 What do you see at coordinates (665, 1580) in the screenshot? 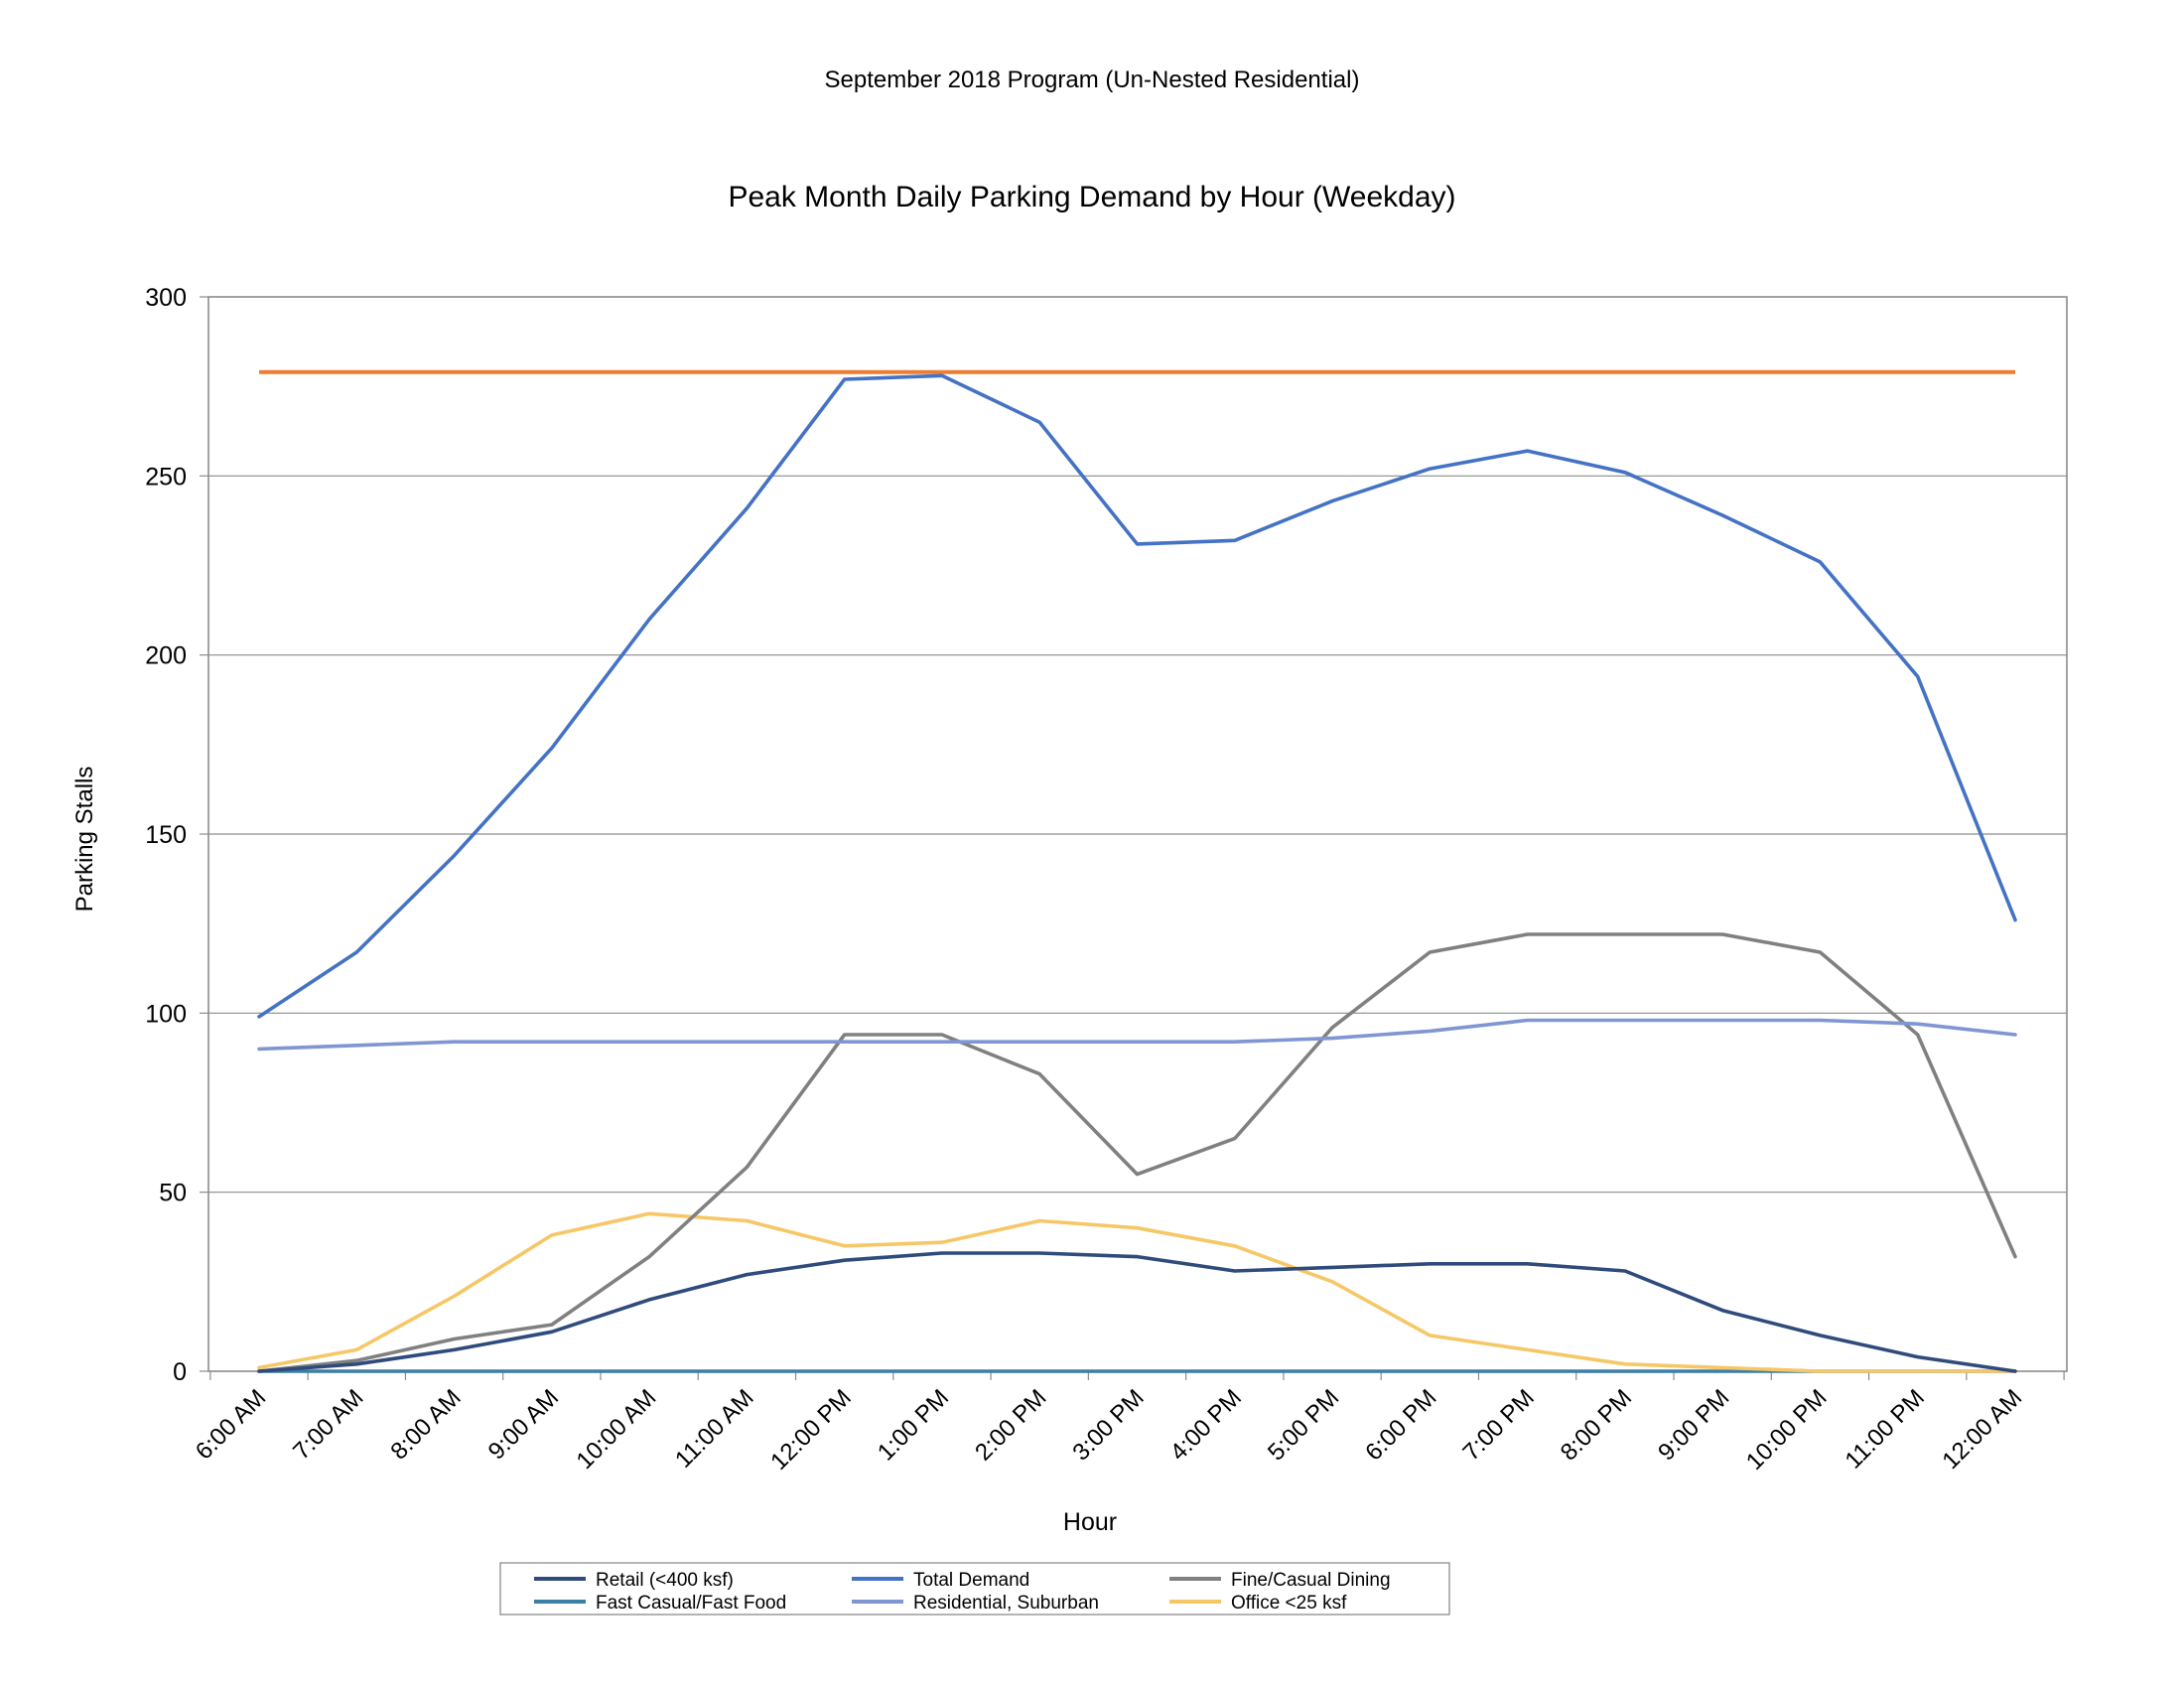
I see `legend-label-retail-400-ksf: Retail (<400 ksf)` at bounding box center [665, 1580].